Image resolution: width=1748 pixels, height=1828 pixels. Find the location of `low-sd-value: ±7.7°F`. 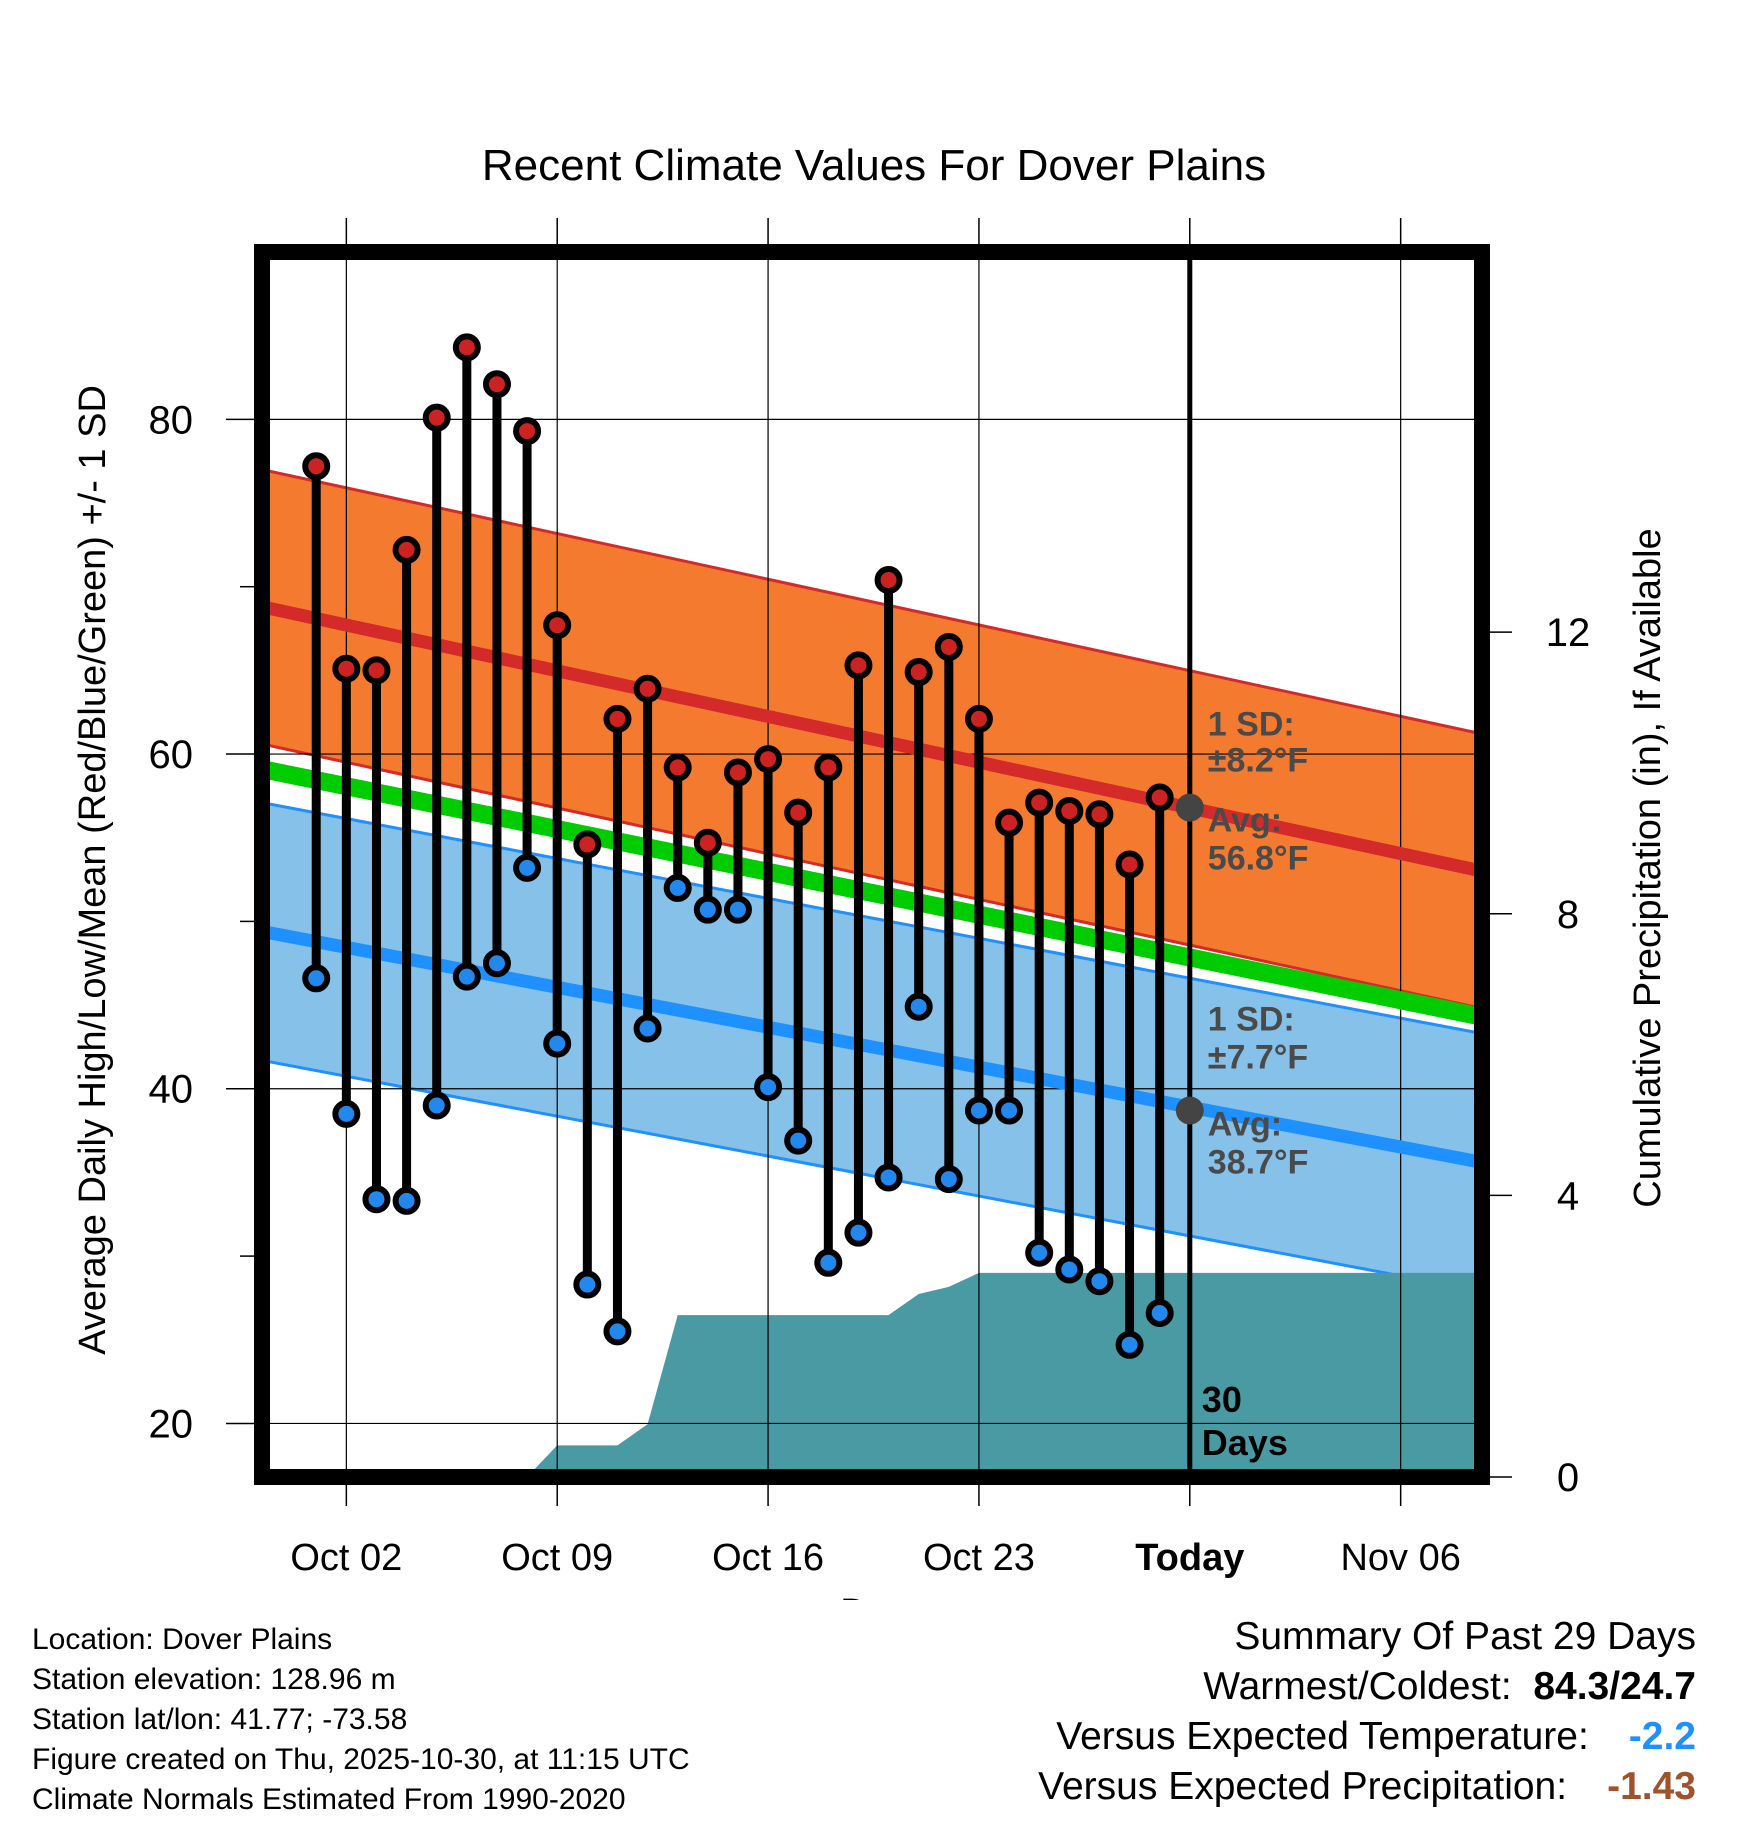

low-sd-value: ±7.7°F is located at coordinates (1258, 1058).